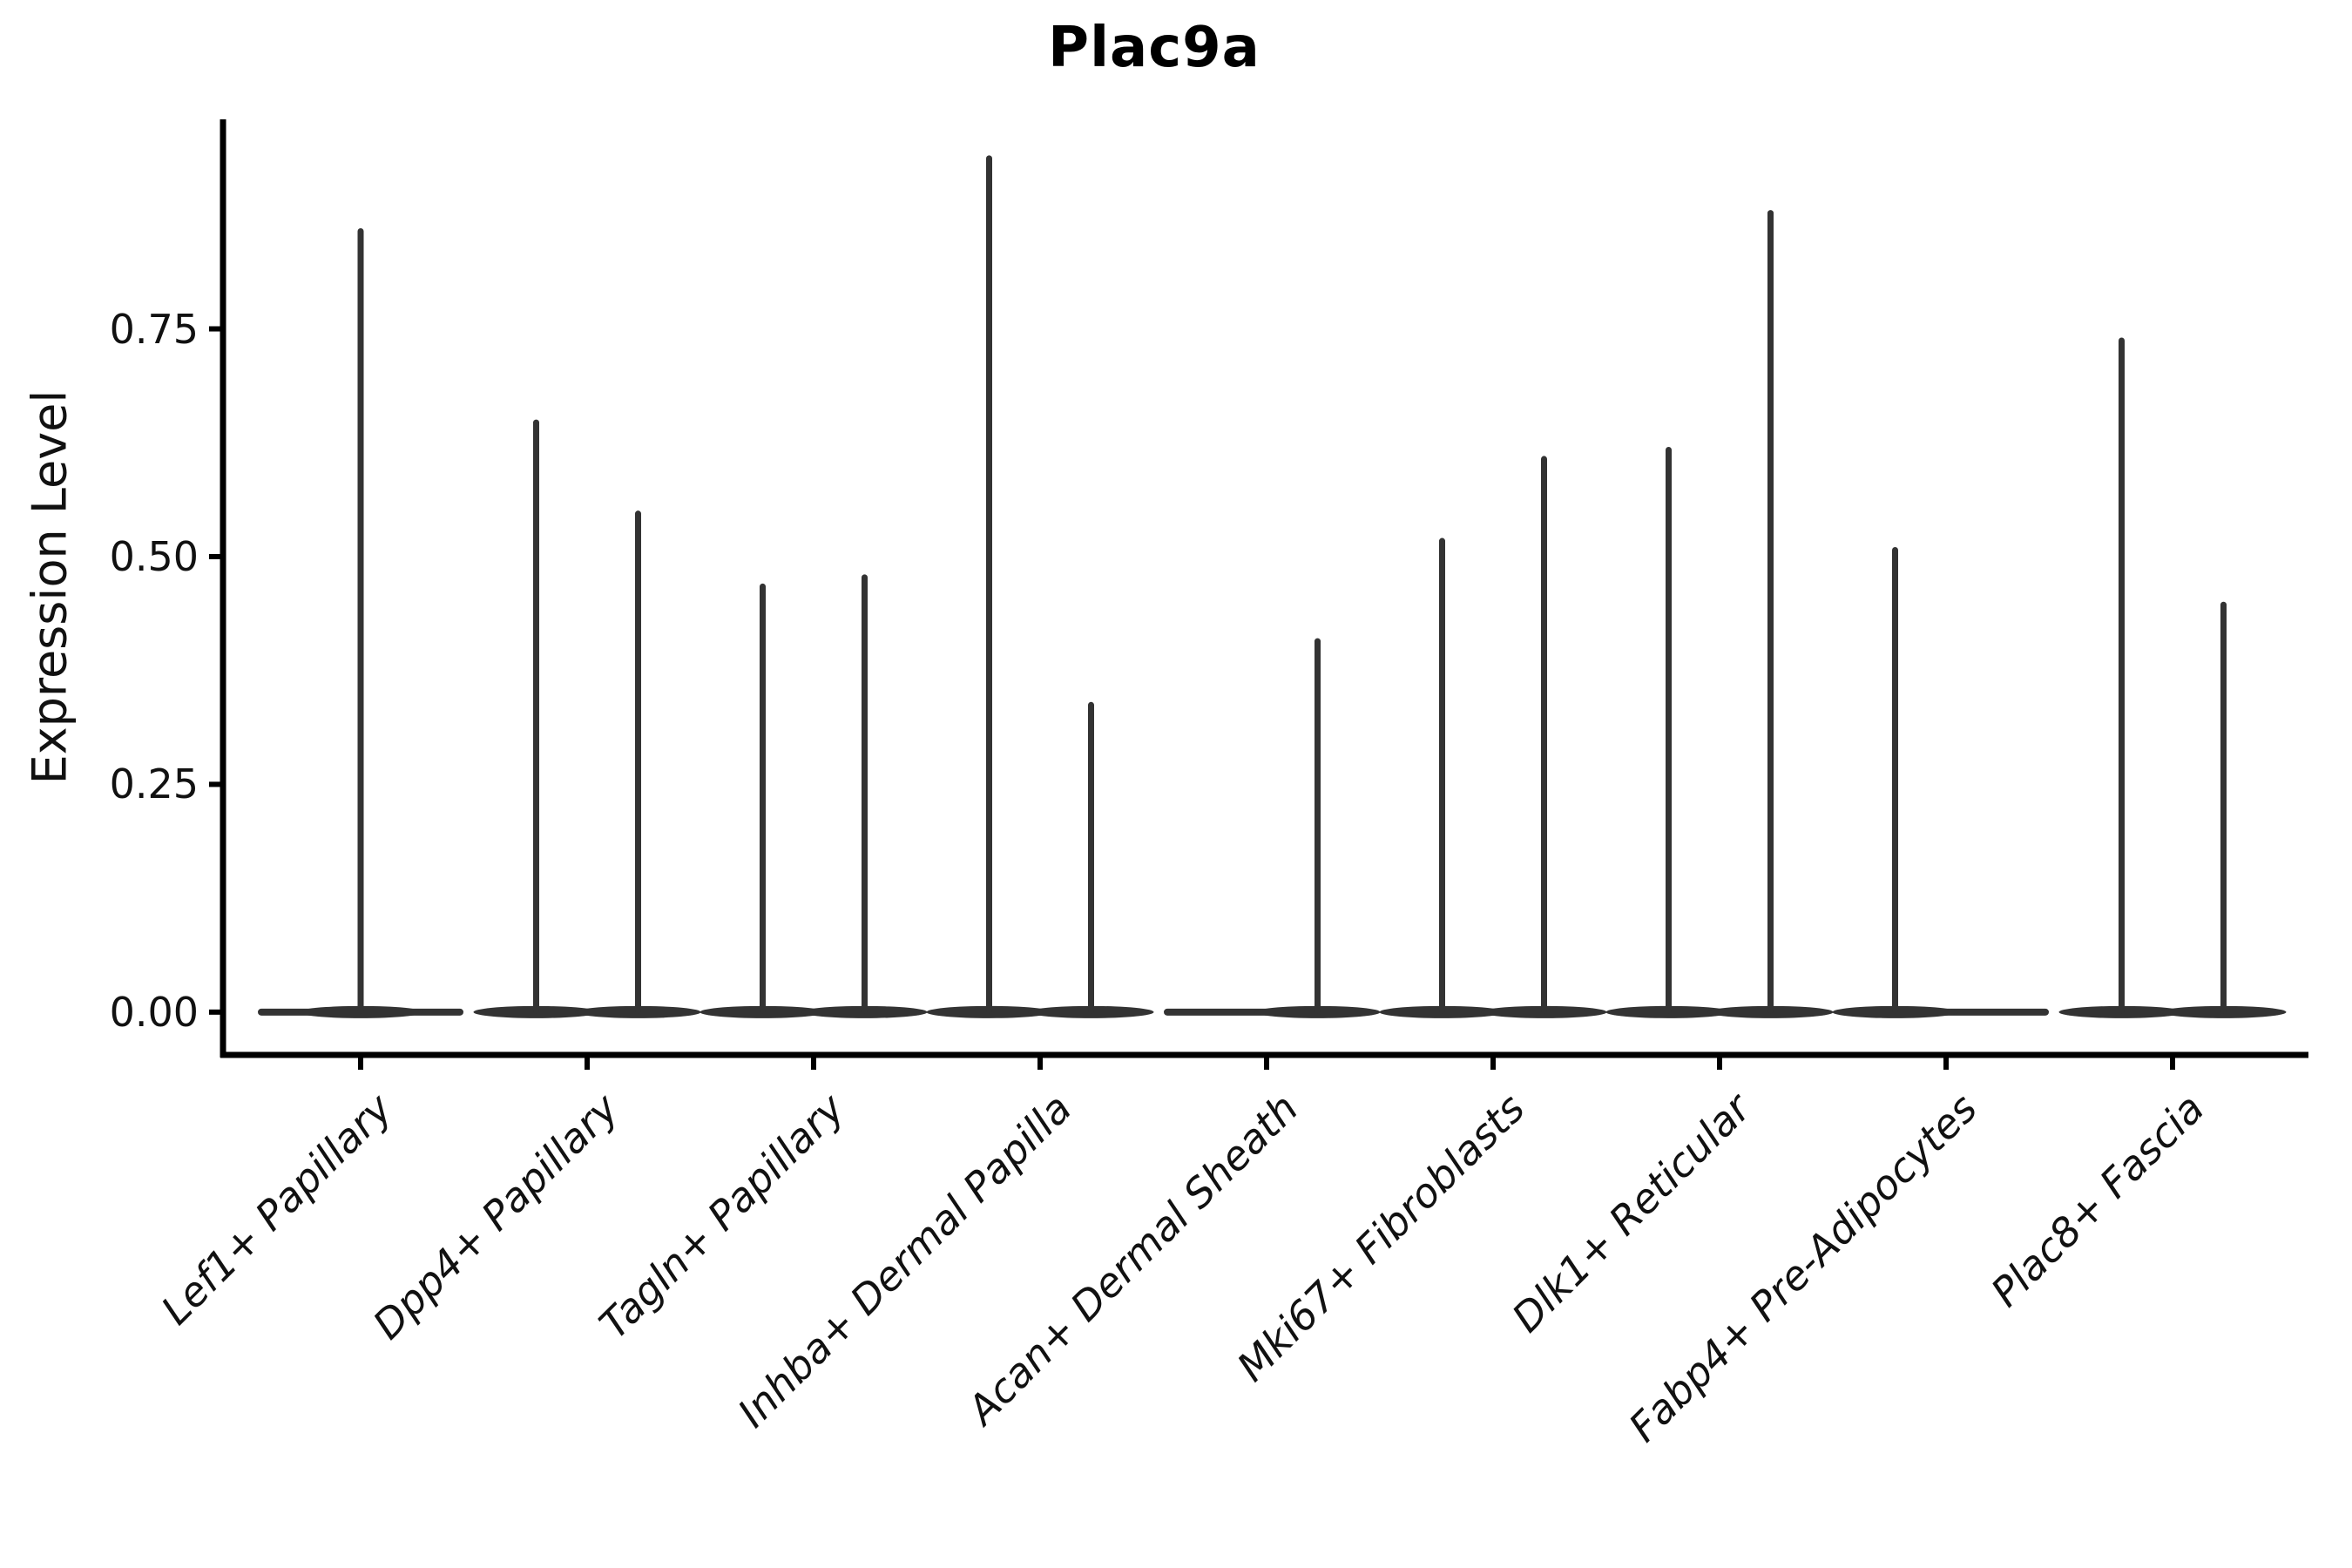  Describe the element at coordinates (154, 556) in the screenshot. I see `y-tick-label: 0.50` at that location.